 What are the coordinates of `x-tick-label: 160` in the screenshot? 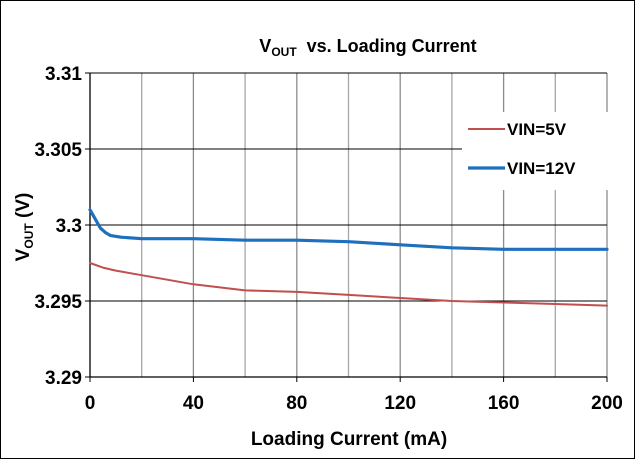 It's located at (504, 403).